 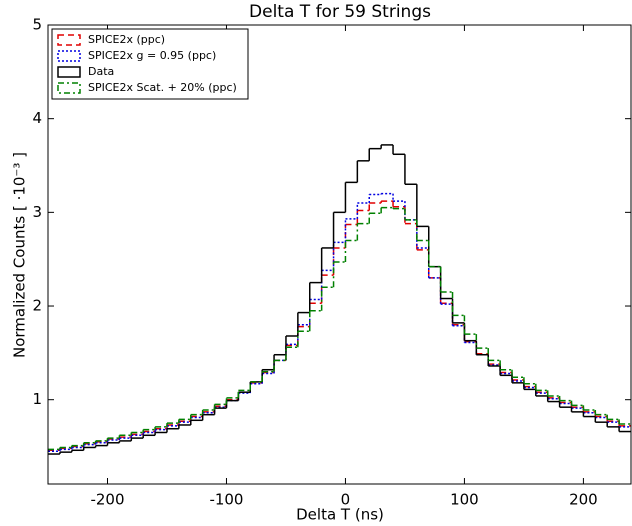 I want to click on y-tick-label: 4, so click(x=37, y=118).